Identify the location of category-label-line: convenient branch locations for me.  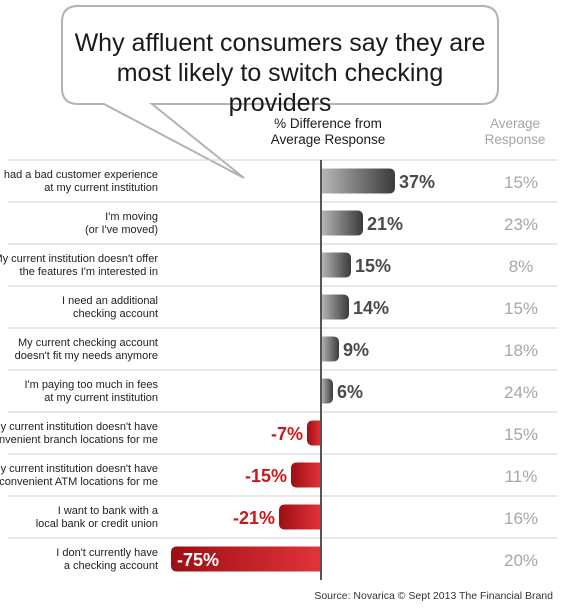
(79, 440).